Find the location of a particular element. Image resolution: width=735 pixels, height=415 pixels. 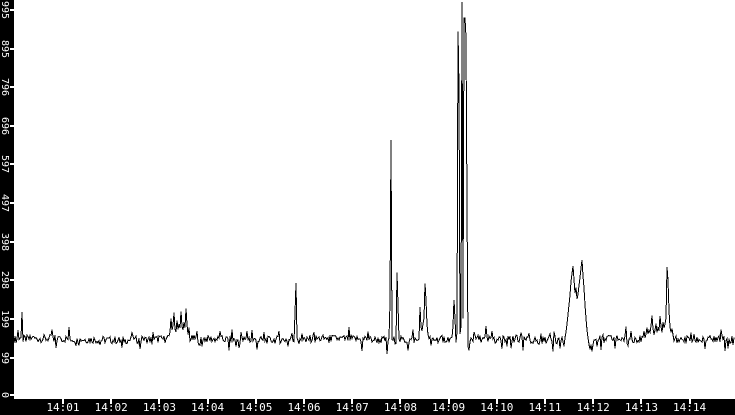

x-tick-label: 14:14 is located at coordinates (690, 407).